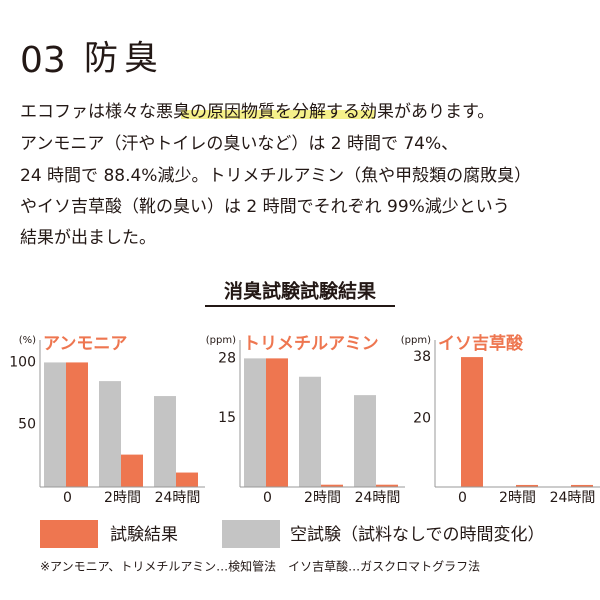 The image size is (600, 600). I want to click on chart-title: イソ吉草酸, so click(481, 343).